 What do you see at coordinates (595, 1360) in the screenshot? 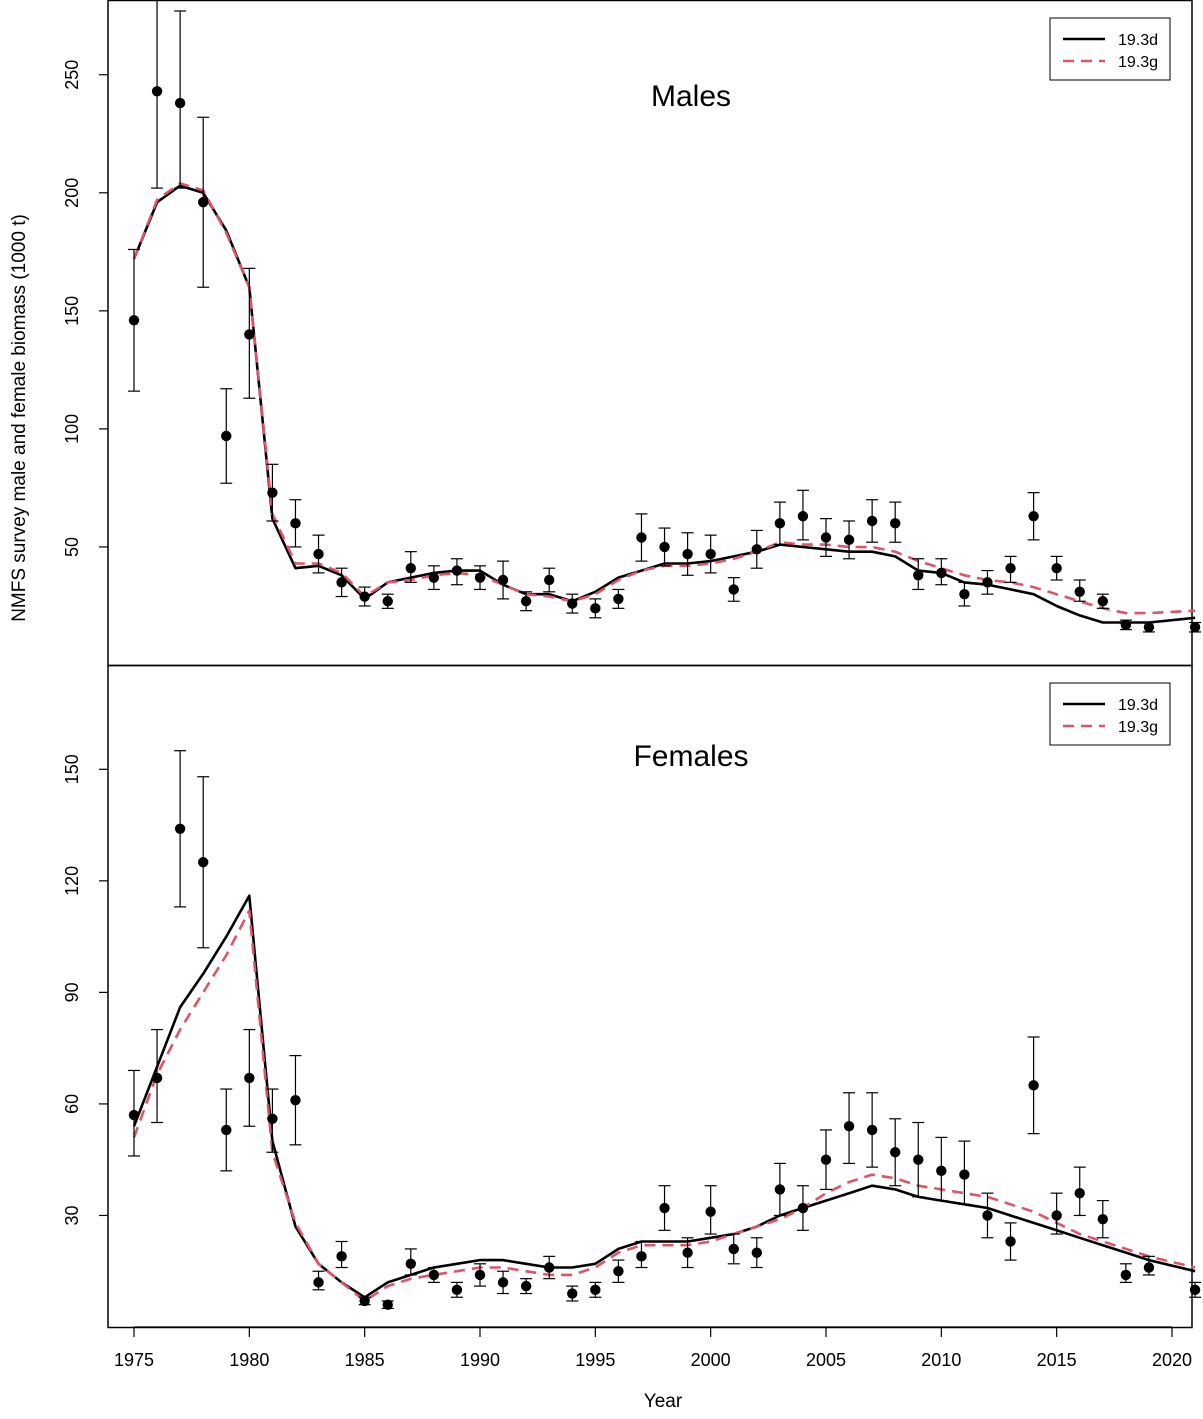
I see `x-tick-label: 1995` at bounding box center [595, 1360].